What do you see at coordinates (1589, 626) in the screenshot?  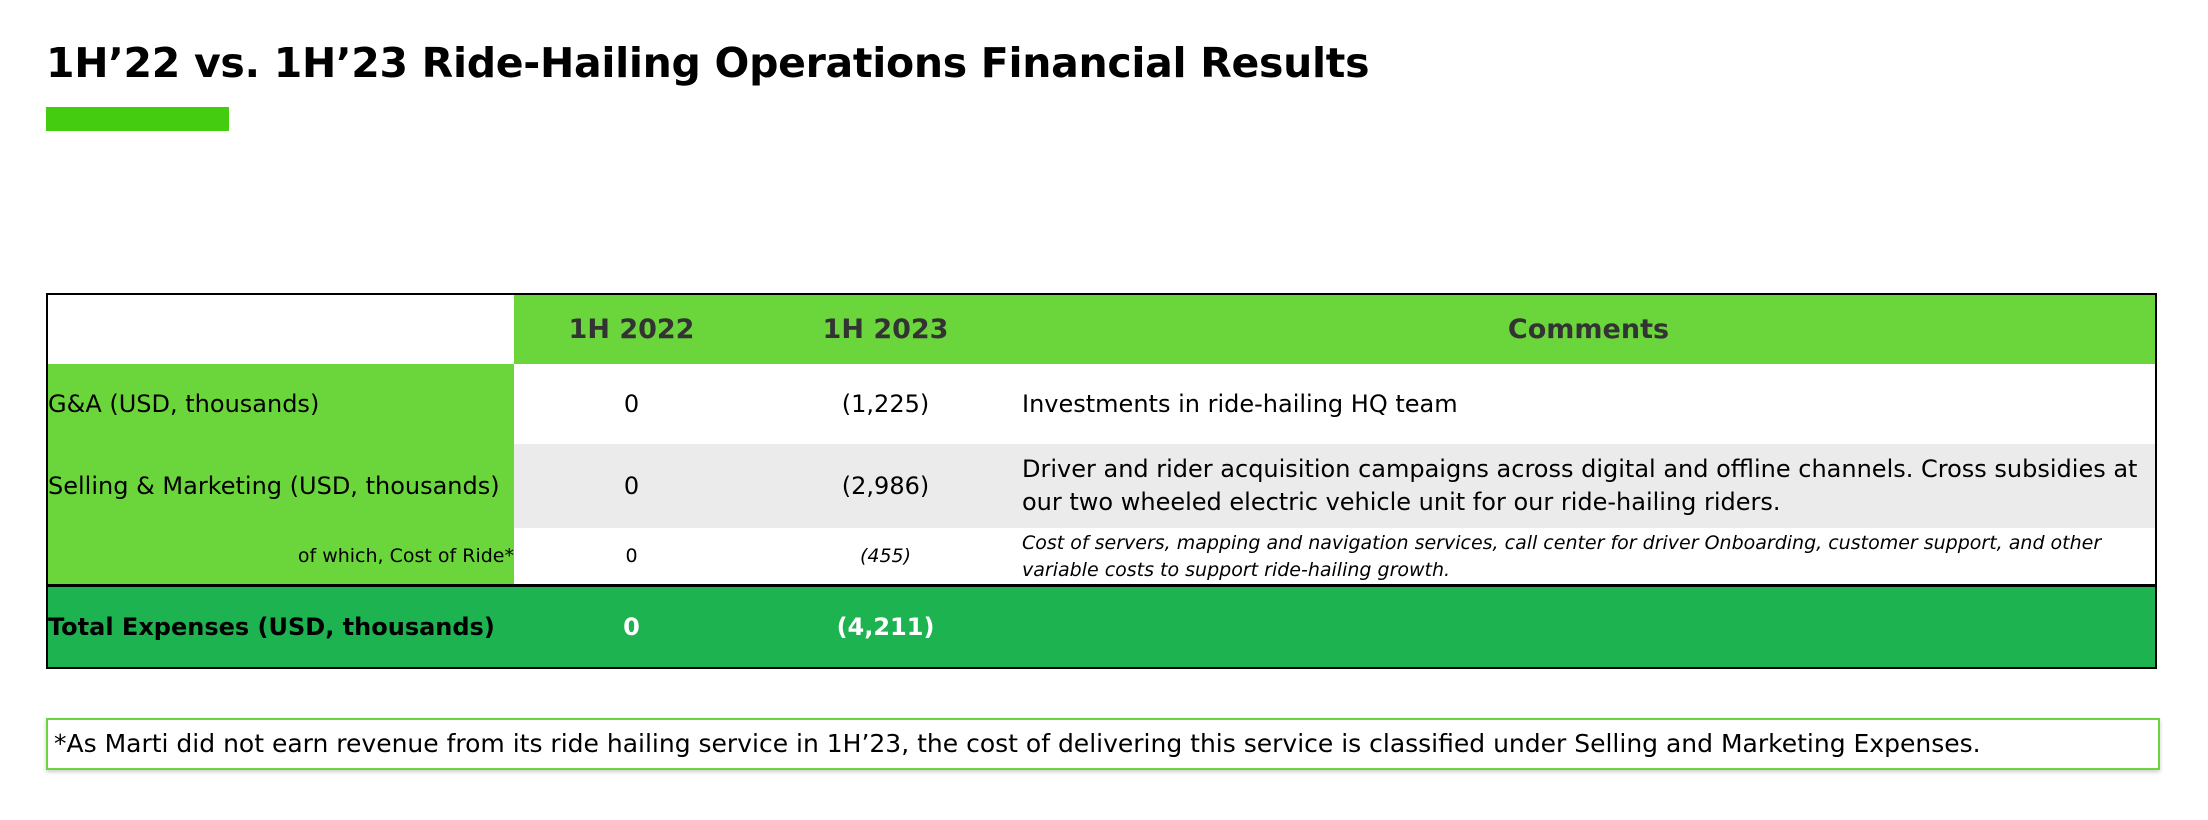 I see `comment-total` at bounding box center [1589, 626].